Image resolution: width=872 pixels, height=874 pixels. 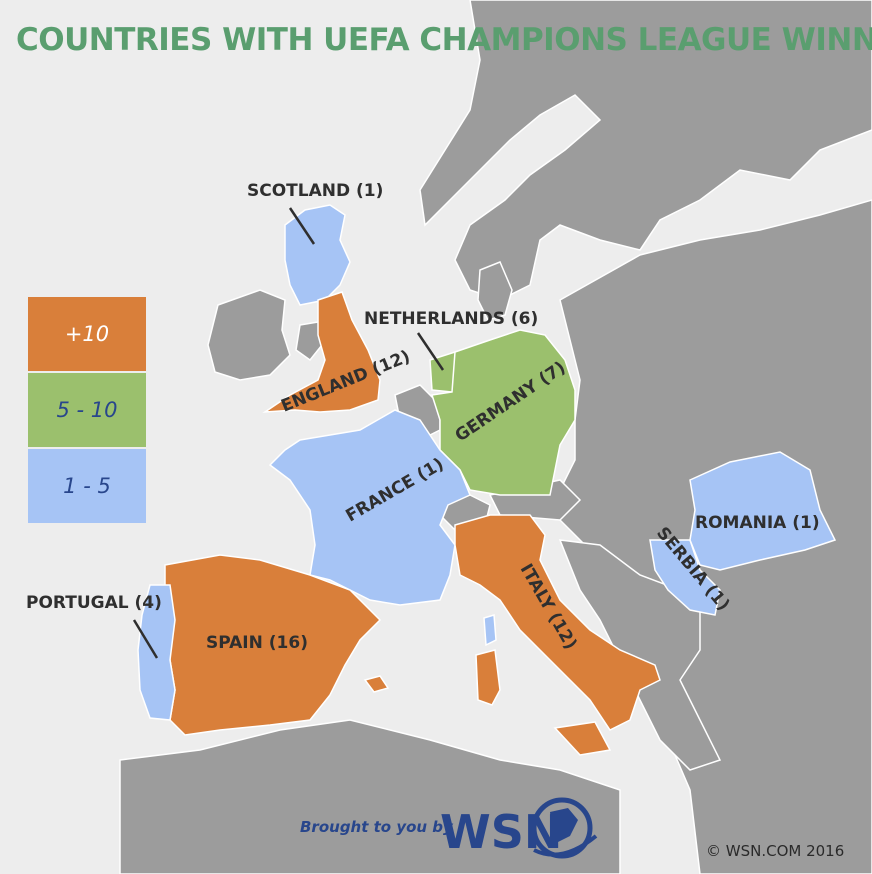 I want to click on england-region, so click(x=321, y=352).